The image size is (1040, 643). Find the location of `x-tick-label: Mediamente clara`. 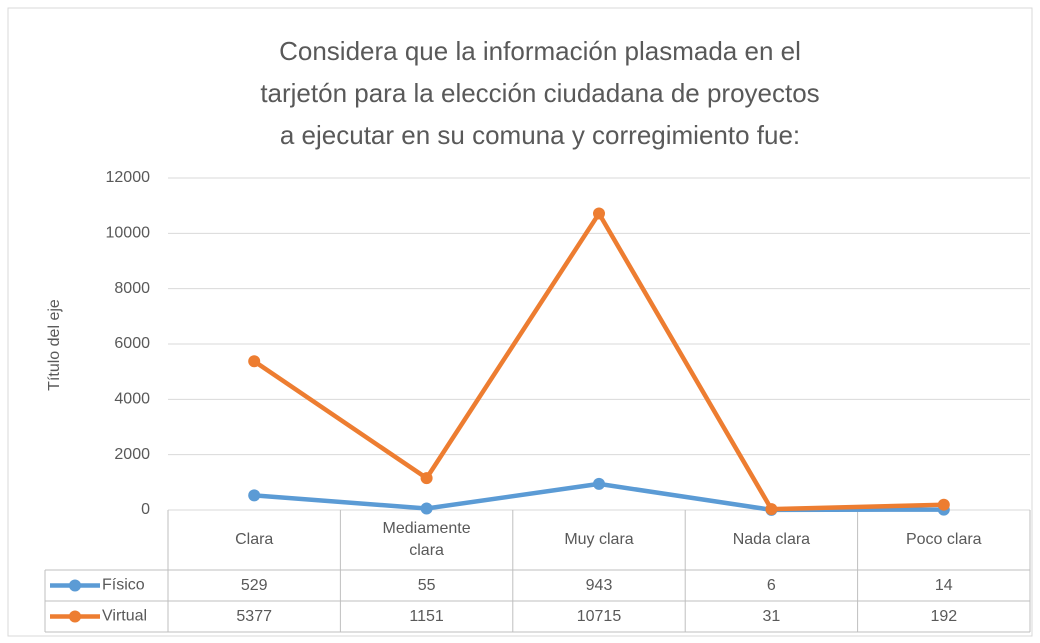

x-tick-label: Mediamente clara is located at coordinates (426, 540).